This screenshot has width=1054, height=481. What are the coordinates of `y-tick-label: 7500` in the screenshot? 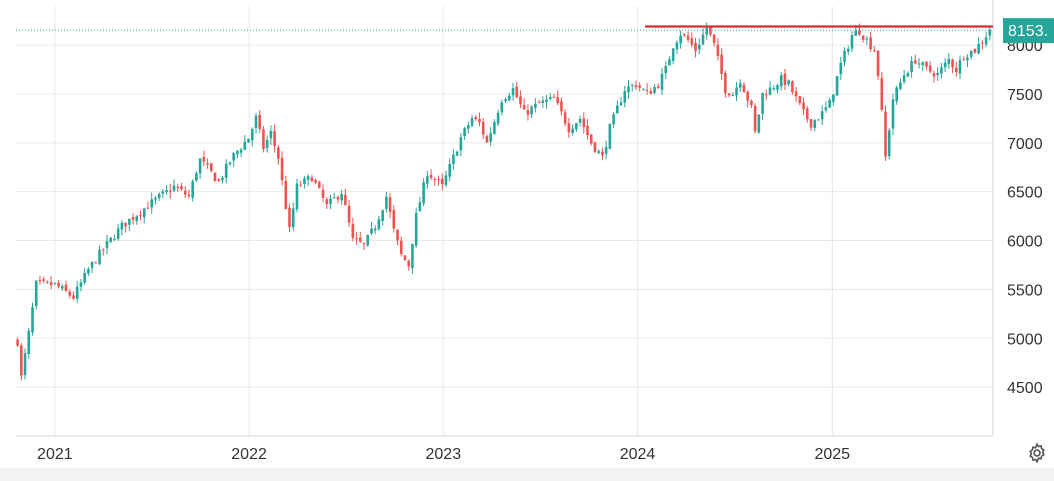 It's located at (1025, 95).